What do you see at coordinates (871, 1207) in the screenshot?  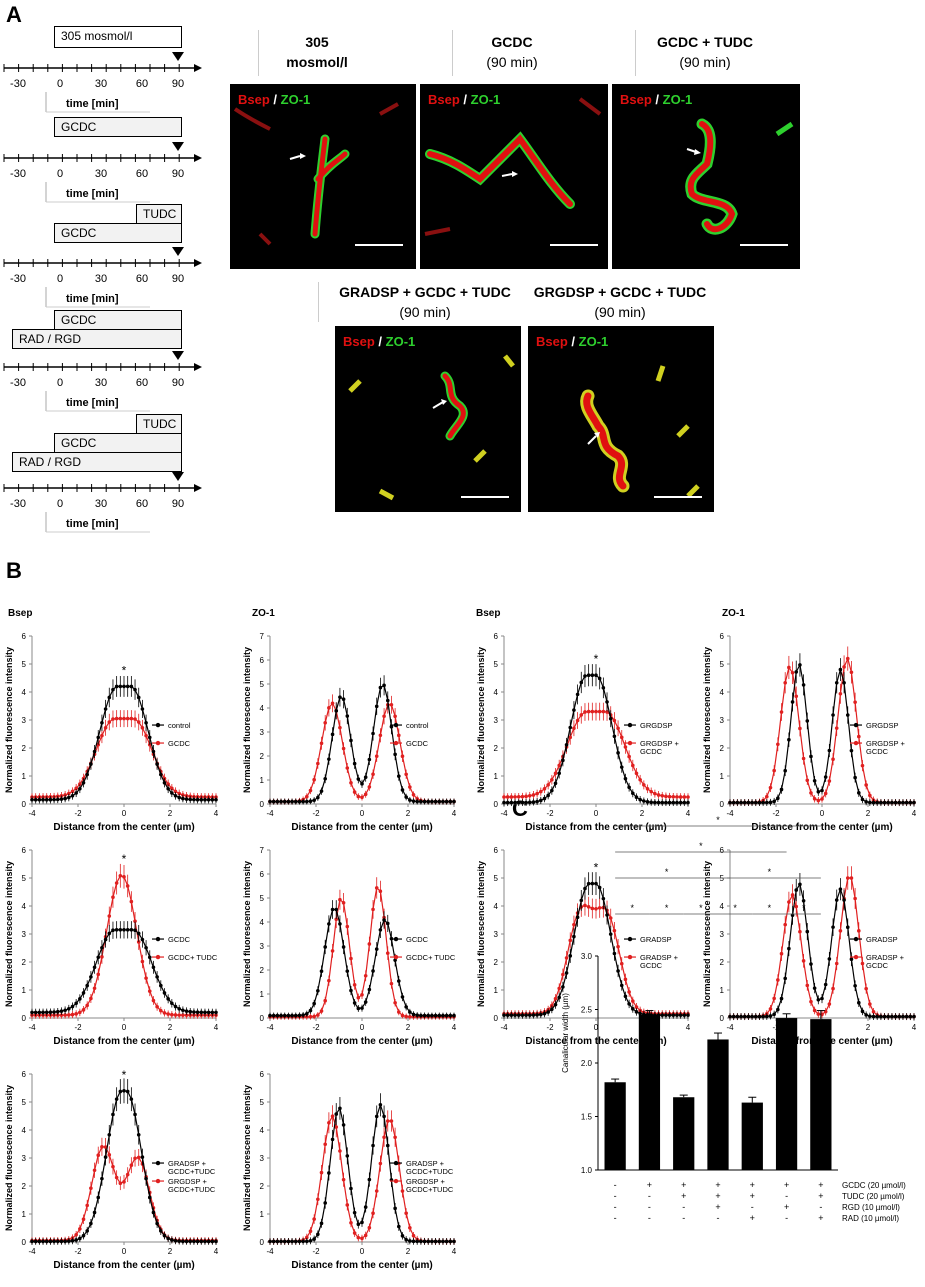 I see `treatment-label: RGD (10 µmol/l)` at bounding box center [871, 1207].